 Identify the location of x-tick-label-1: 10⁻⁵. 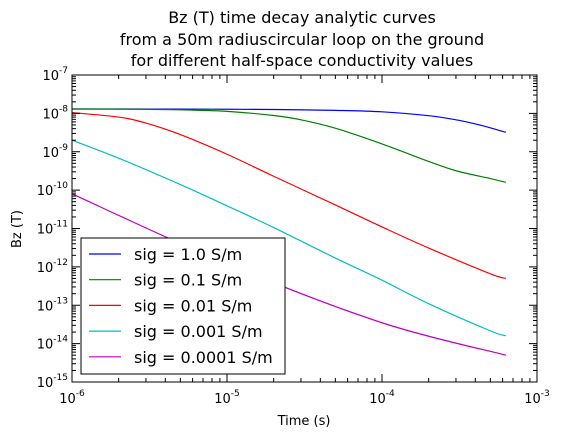
(227, 398).